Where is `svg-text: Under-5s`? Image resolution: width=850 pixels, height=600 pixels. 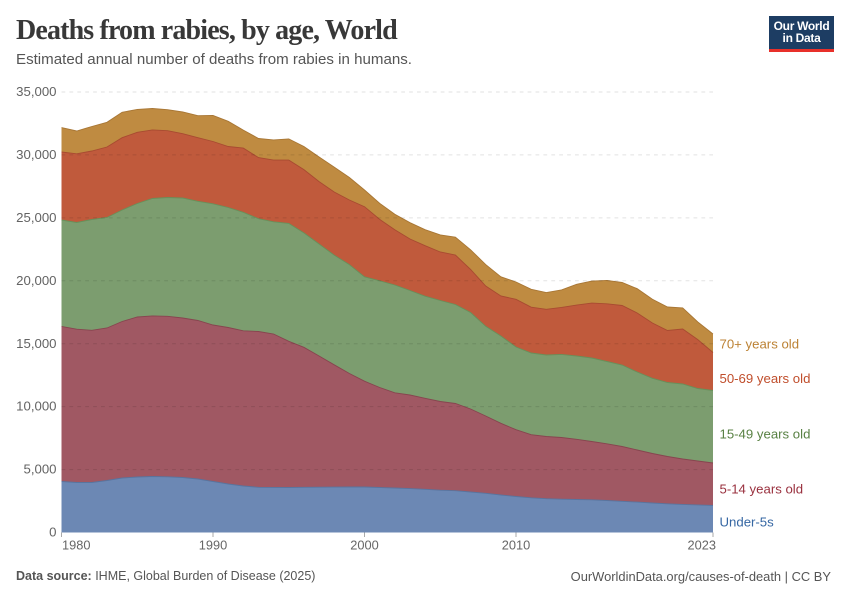
svg-text: Under-5s is located at coordinates (747, 521).